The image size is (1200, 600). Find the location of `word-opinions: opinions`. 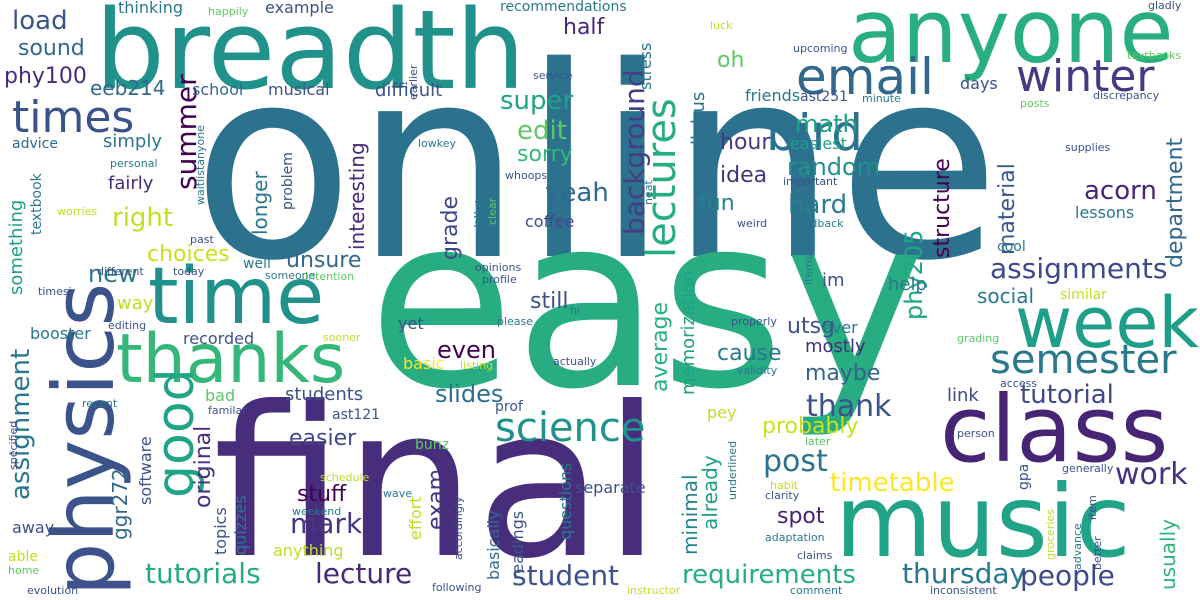

word-opinions: opinions is located at coordinates (498, 267).